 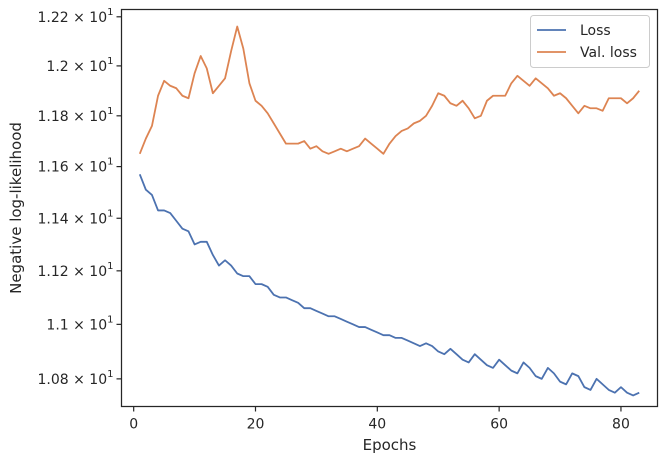 I want to click on x-tick-label: 20, so click(x=256, y=425).